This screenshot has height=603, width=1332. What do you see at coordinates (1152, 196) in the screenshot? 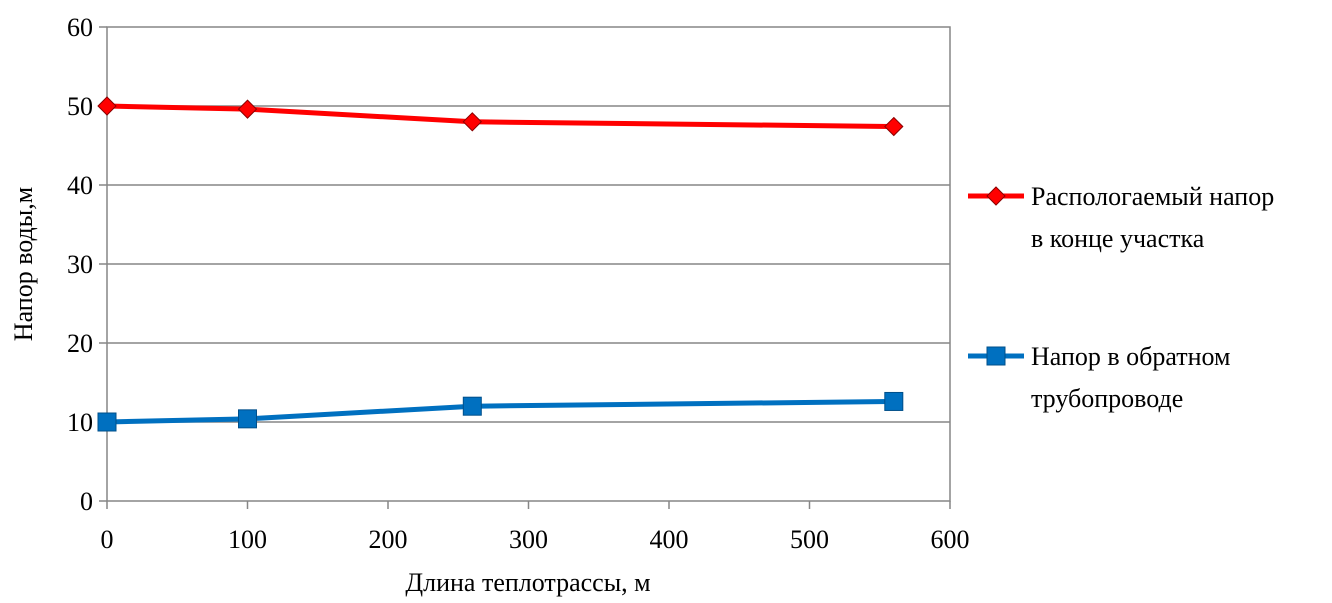
I see `legend-label: Распологаемый напор` at bounding box center [1152, 196].